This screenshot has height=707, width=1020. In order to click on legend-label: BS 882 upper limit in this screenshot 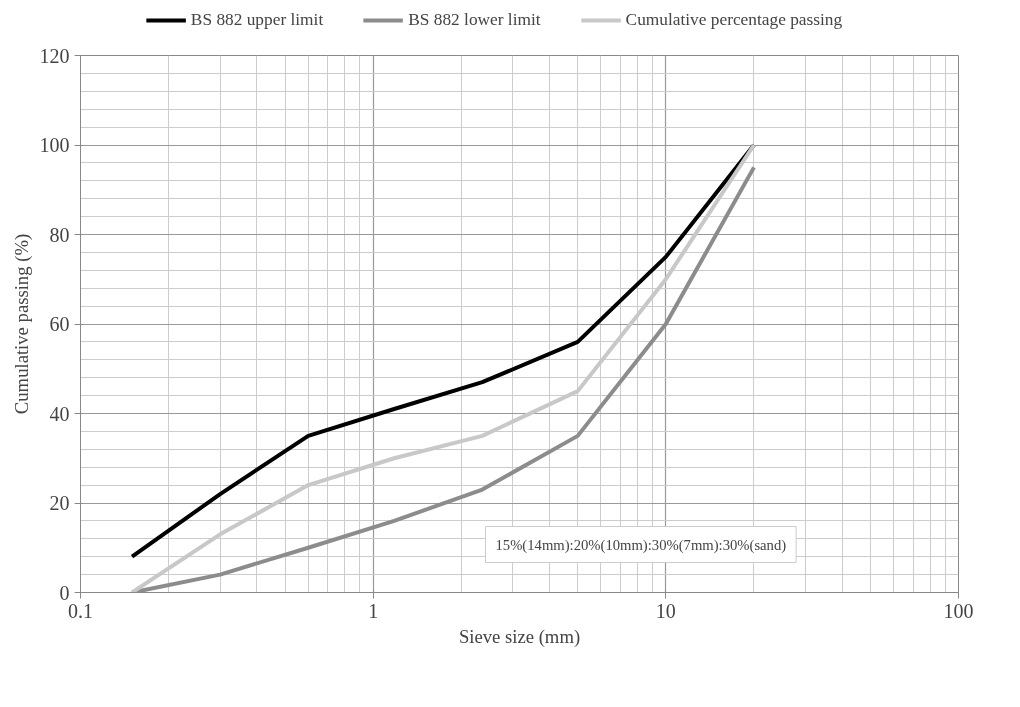, I will do `click(257, 20)`.